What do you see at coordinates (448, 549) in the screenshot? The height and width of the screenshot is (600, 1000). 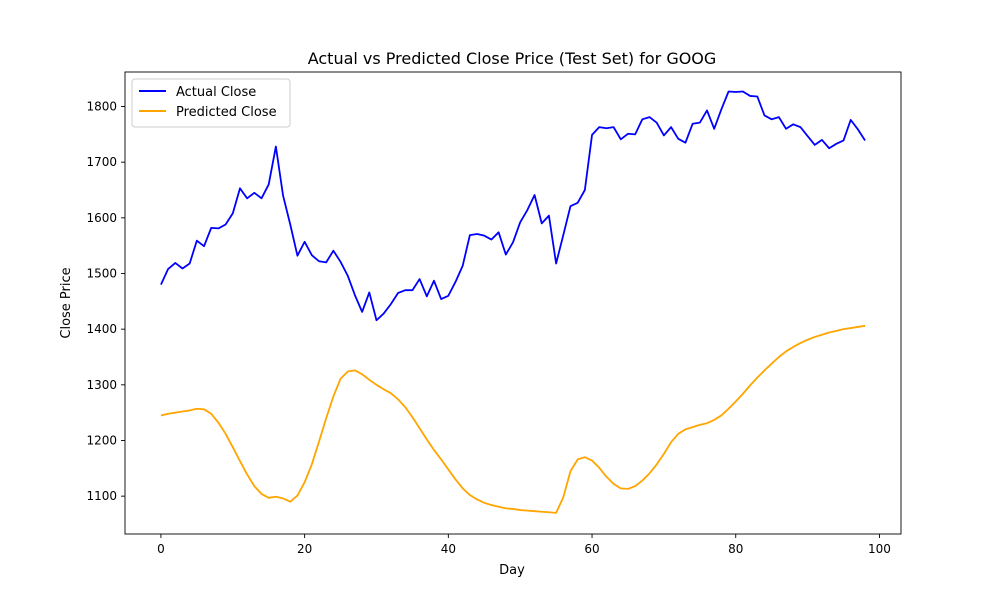 I see `x-tick-label: 40` at bounding box center [448, 549].